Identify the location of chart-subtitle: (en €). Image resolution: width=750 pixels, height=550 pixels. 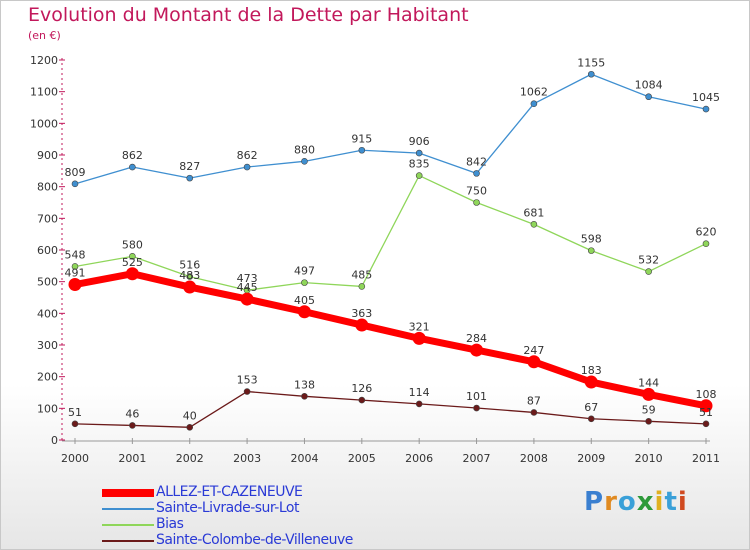
(44, 35).